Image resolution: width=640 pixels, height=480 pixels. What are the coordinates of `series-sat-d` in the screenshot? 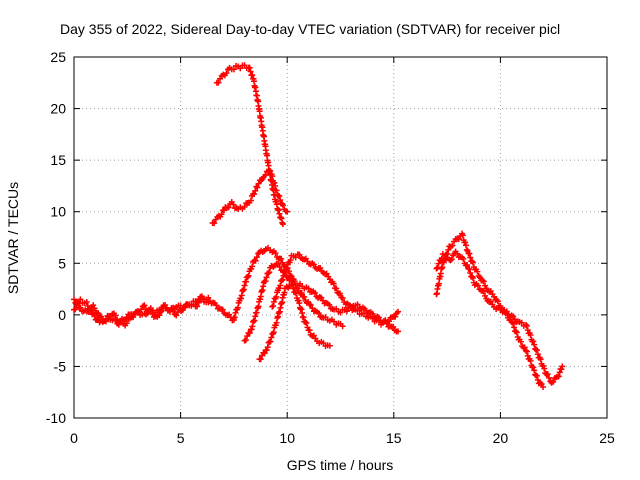 It's located at (249, 145).